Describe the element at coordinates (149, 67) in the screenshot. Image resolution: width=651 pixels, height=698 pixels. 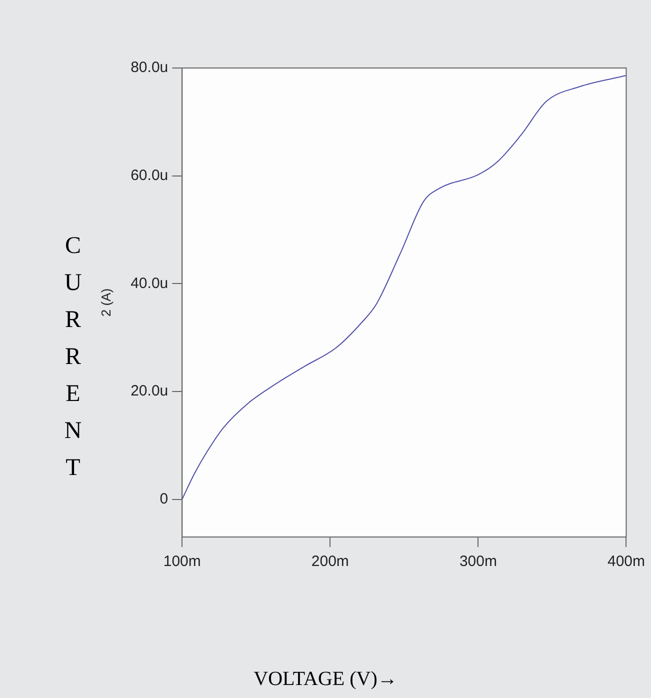
I see `y-tick-label: 80.0u` at that location.